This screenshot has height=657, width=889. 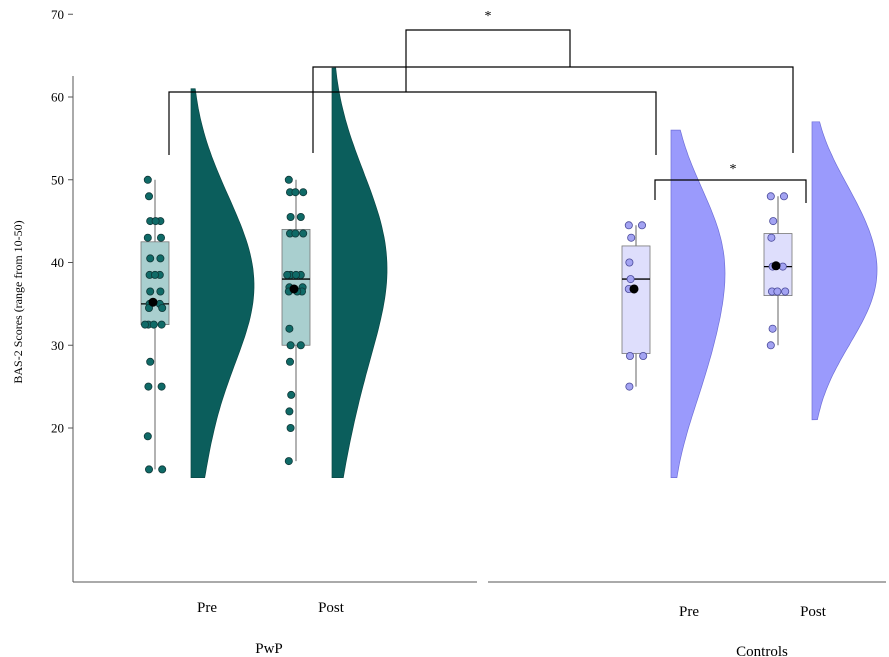 I want to click on bracket-controls, so click(x=730, y=191).